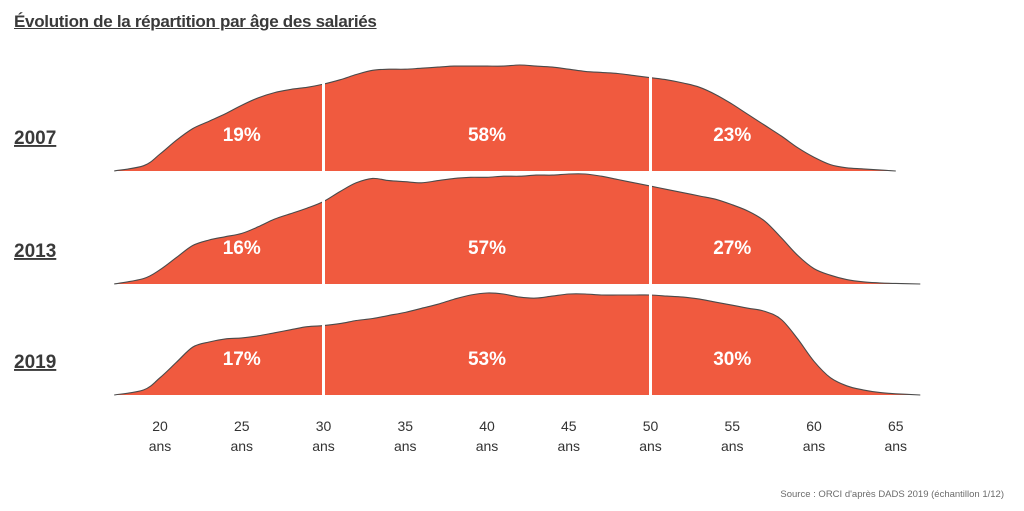 This screenshot has width=1024, height=511. Describe the element at coordinates (487, 248) in the screenshot. I see `share-label-2013-1: 57%` at that location.